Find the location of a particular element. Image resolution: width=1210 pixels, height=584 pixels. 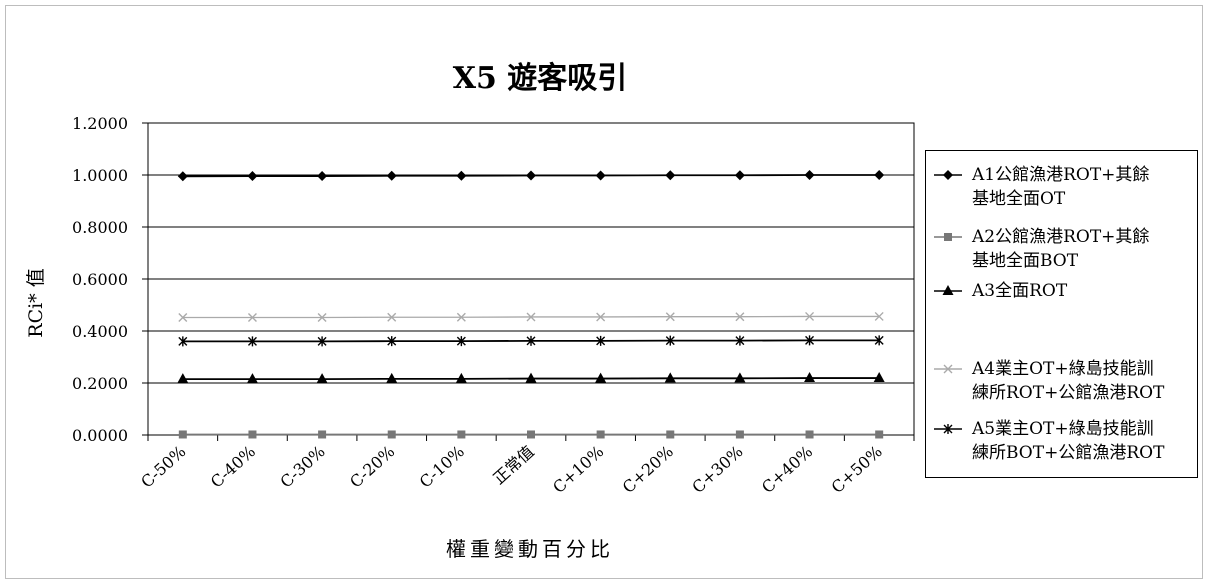

legend-label-line1: A3全面ROT is located at coordinates (1020, 291).